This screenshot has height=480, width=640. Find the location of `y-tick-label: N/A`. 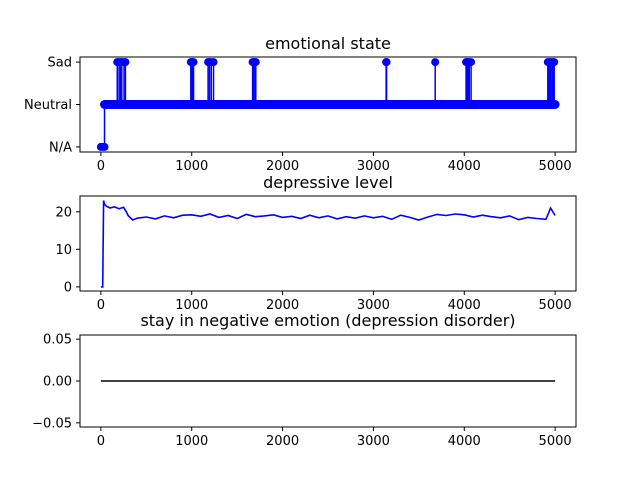

y-tick-label: N/A is located at coordinates (60, 147).